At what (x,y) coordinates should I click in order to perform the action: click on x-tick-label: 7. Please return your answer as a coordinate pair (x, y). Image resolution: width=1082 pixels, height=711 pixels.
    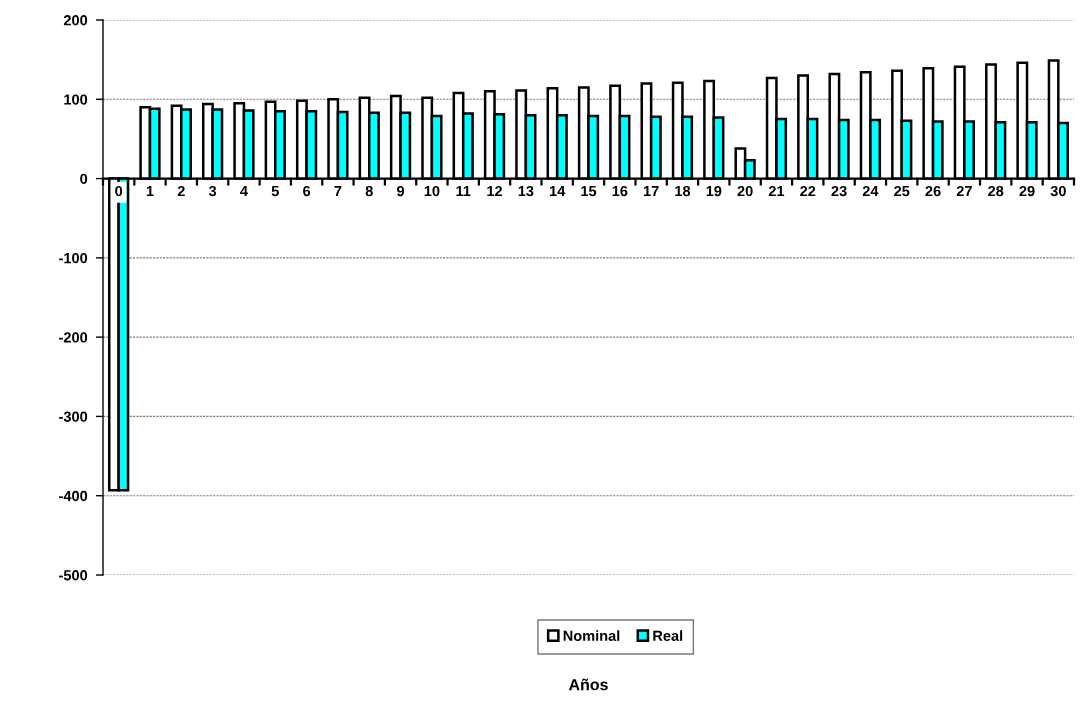
    Looking at the image, I should click on (338, 191).